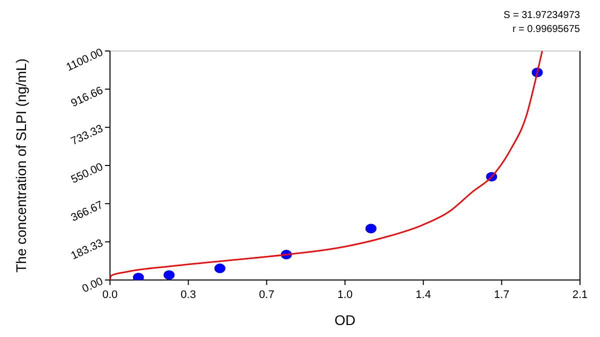 Image resolution: width=600 pixels, height=337 pixels. What do you see at coordinates (110, 295) in the screenshot?
I see `x-tick-label: 0.0` at bounding box center [110, 295].